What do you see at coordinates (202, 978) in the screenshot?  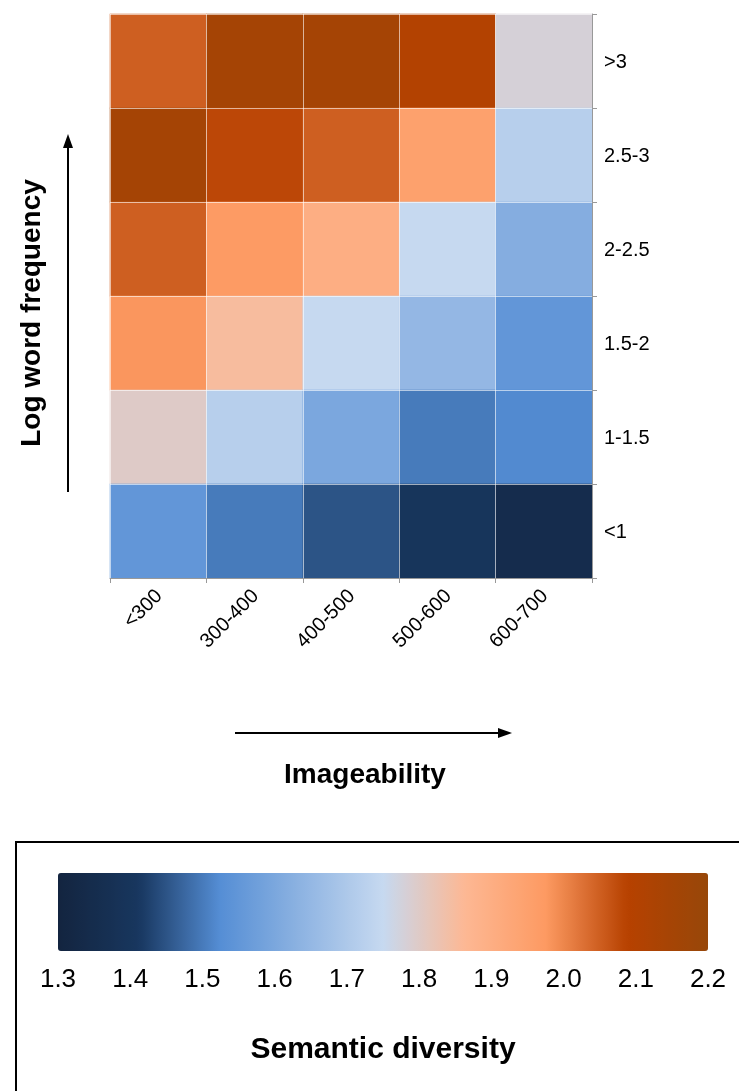 I see `color-bar-label: 1.5` at bounding box center [202, 978].